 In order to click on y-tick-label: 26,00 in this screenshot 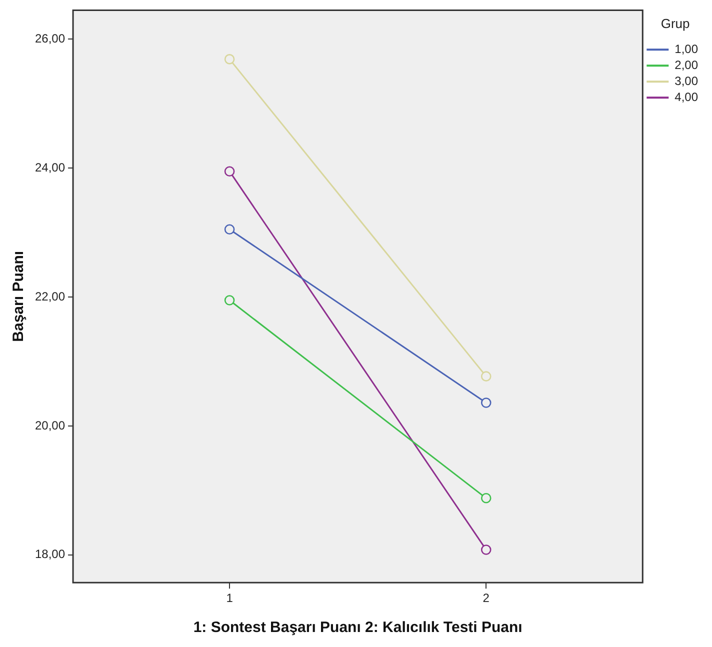, I will do `click(50, 39)`.